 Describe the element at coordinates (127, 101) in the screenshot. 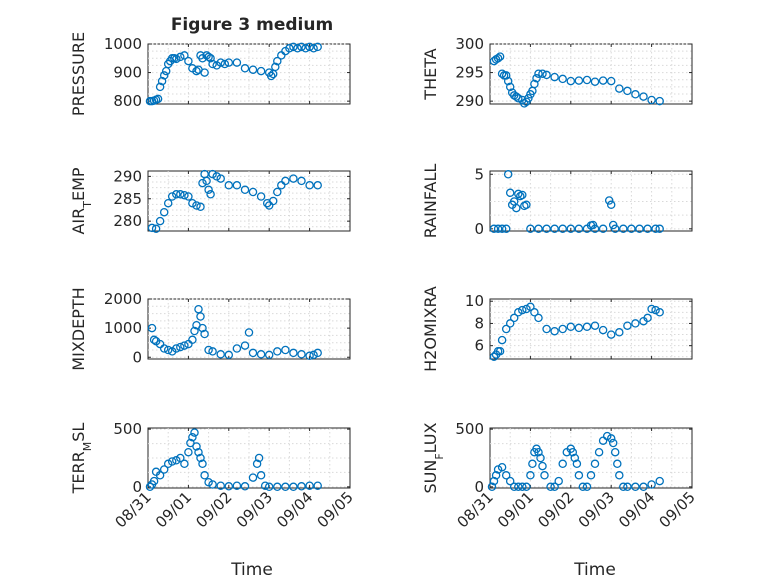

I see `y-tick-label: 800` at that location.